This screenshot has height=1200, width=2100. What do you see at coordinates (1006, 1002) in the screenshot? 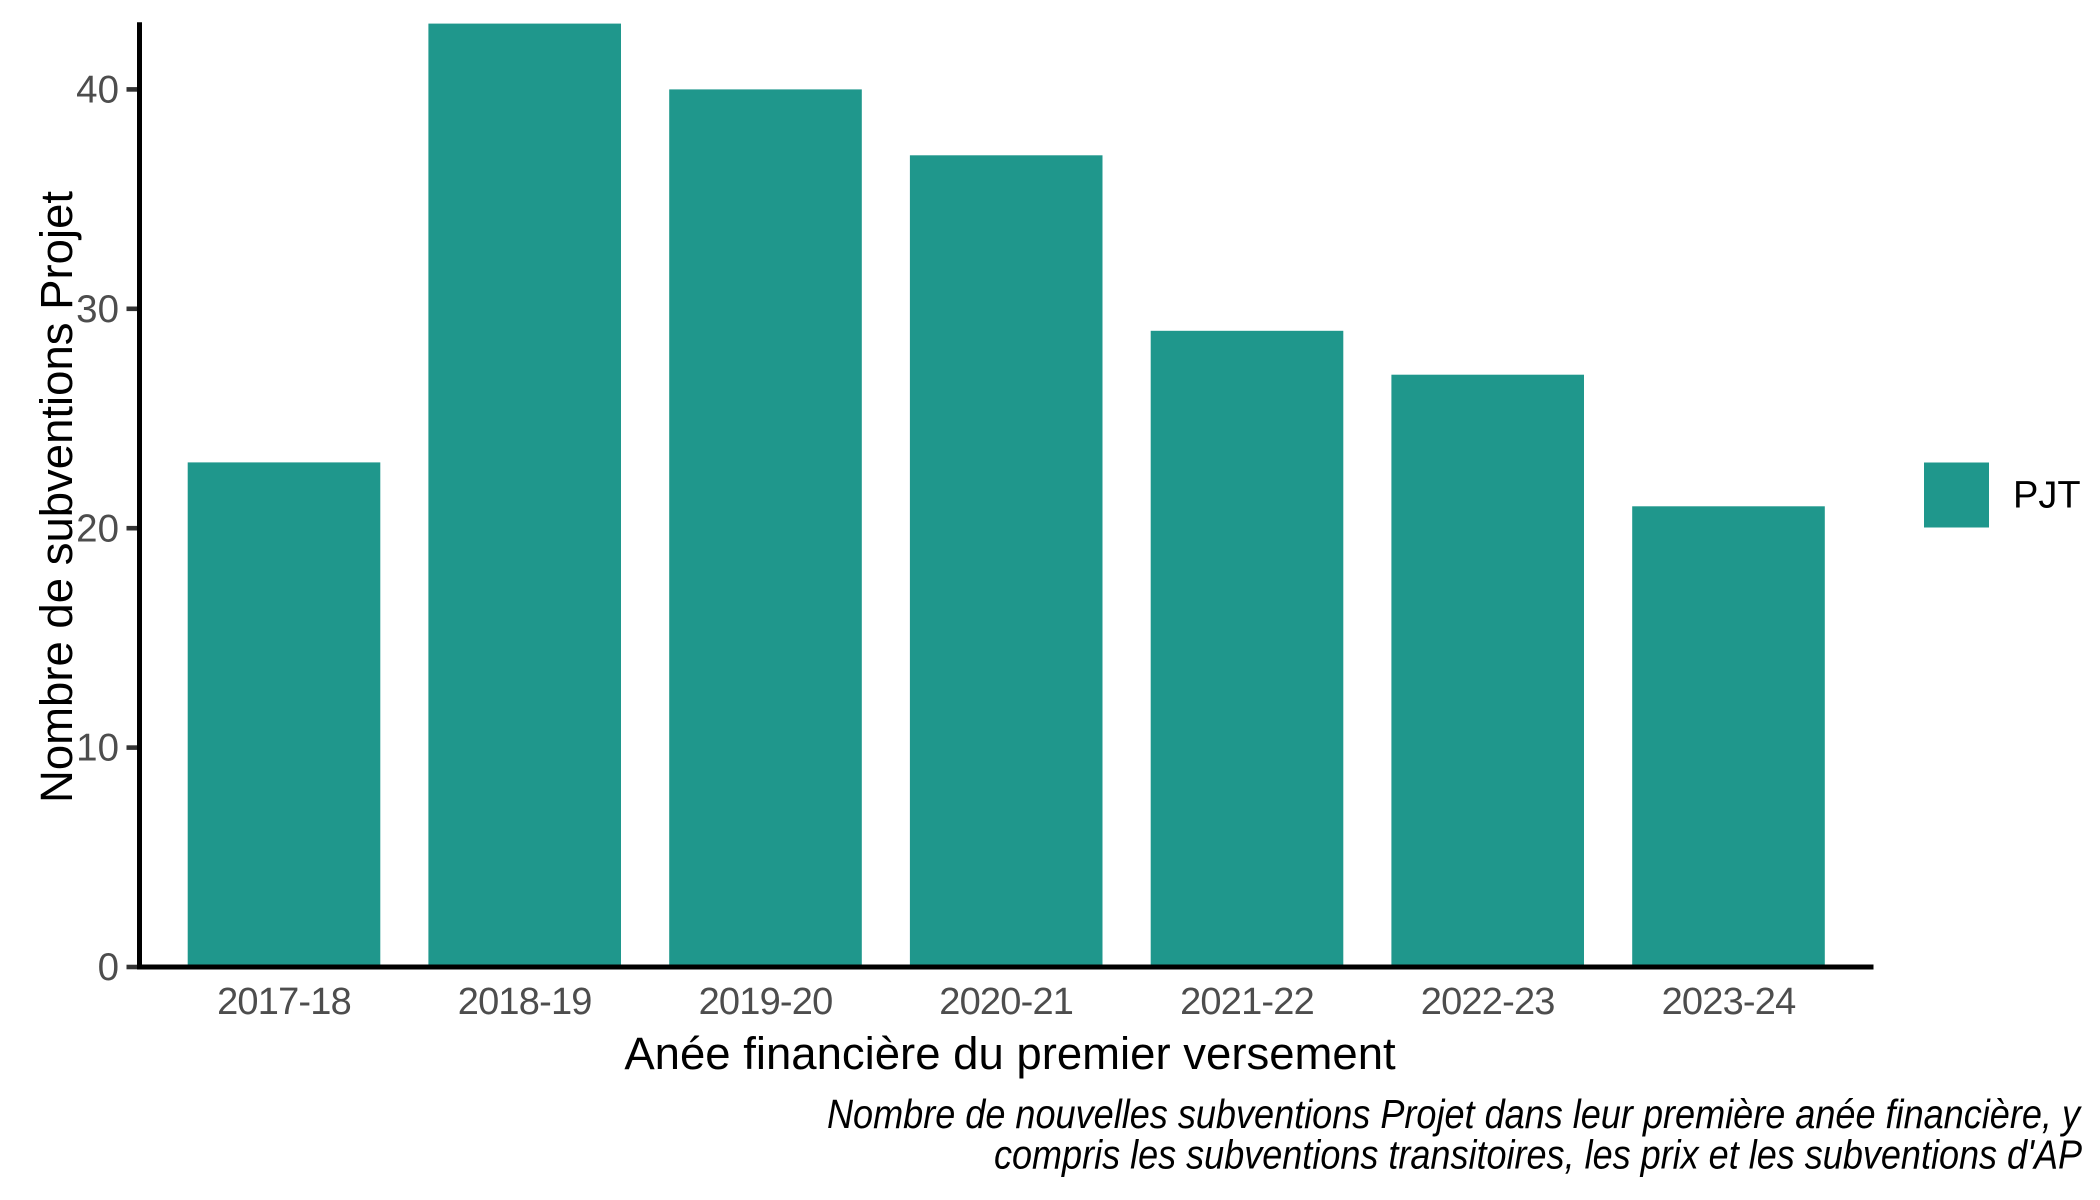
I see `svg-text: 2020-21` at bounding box center [1006, 1002].